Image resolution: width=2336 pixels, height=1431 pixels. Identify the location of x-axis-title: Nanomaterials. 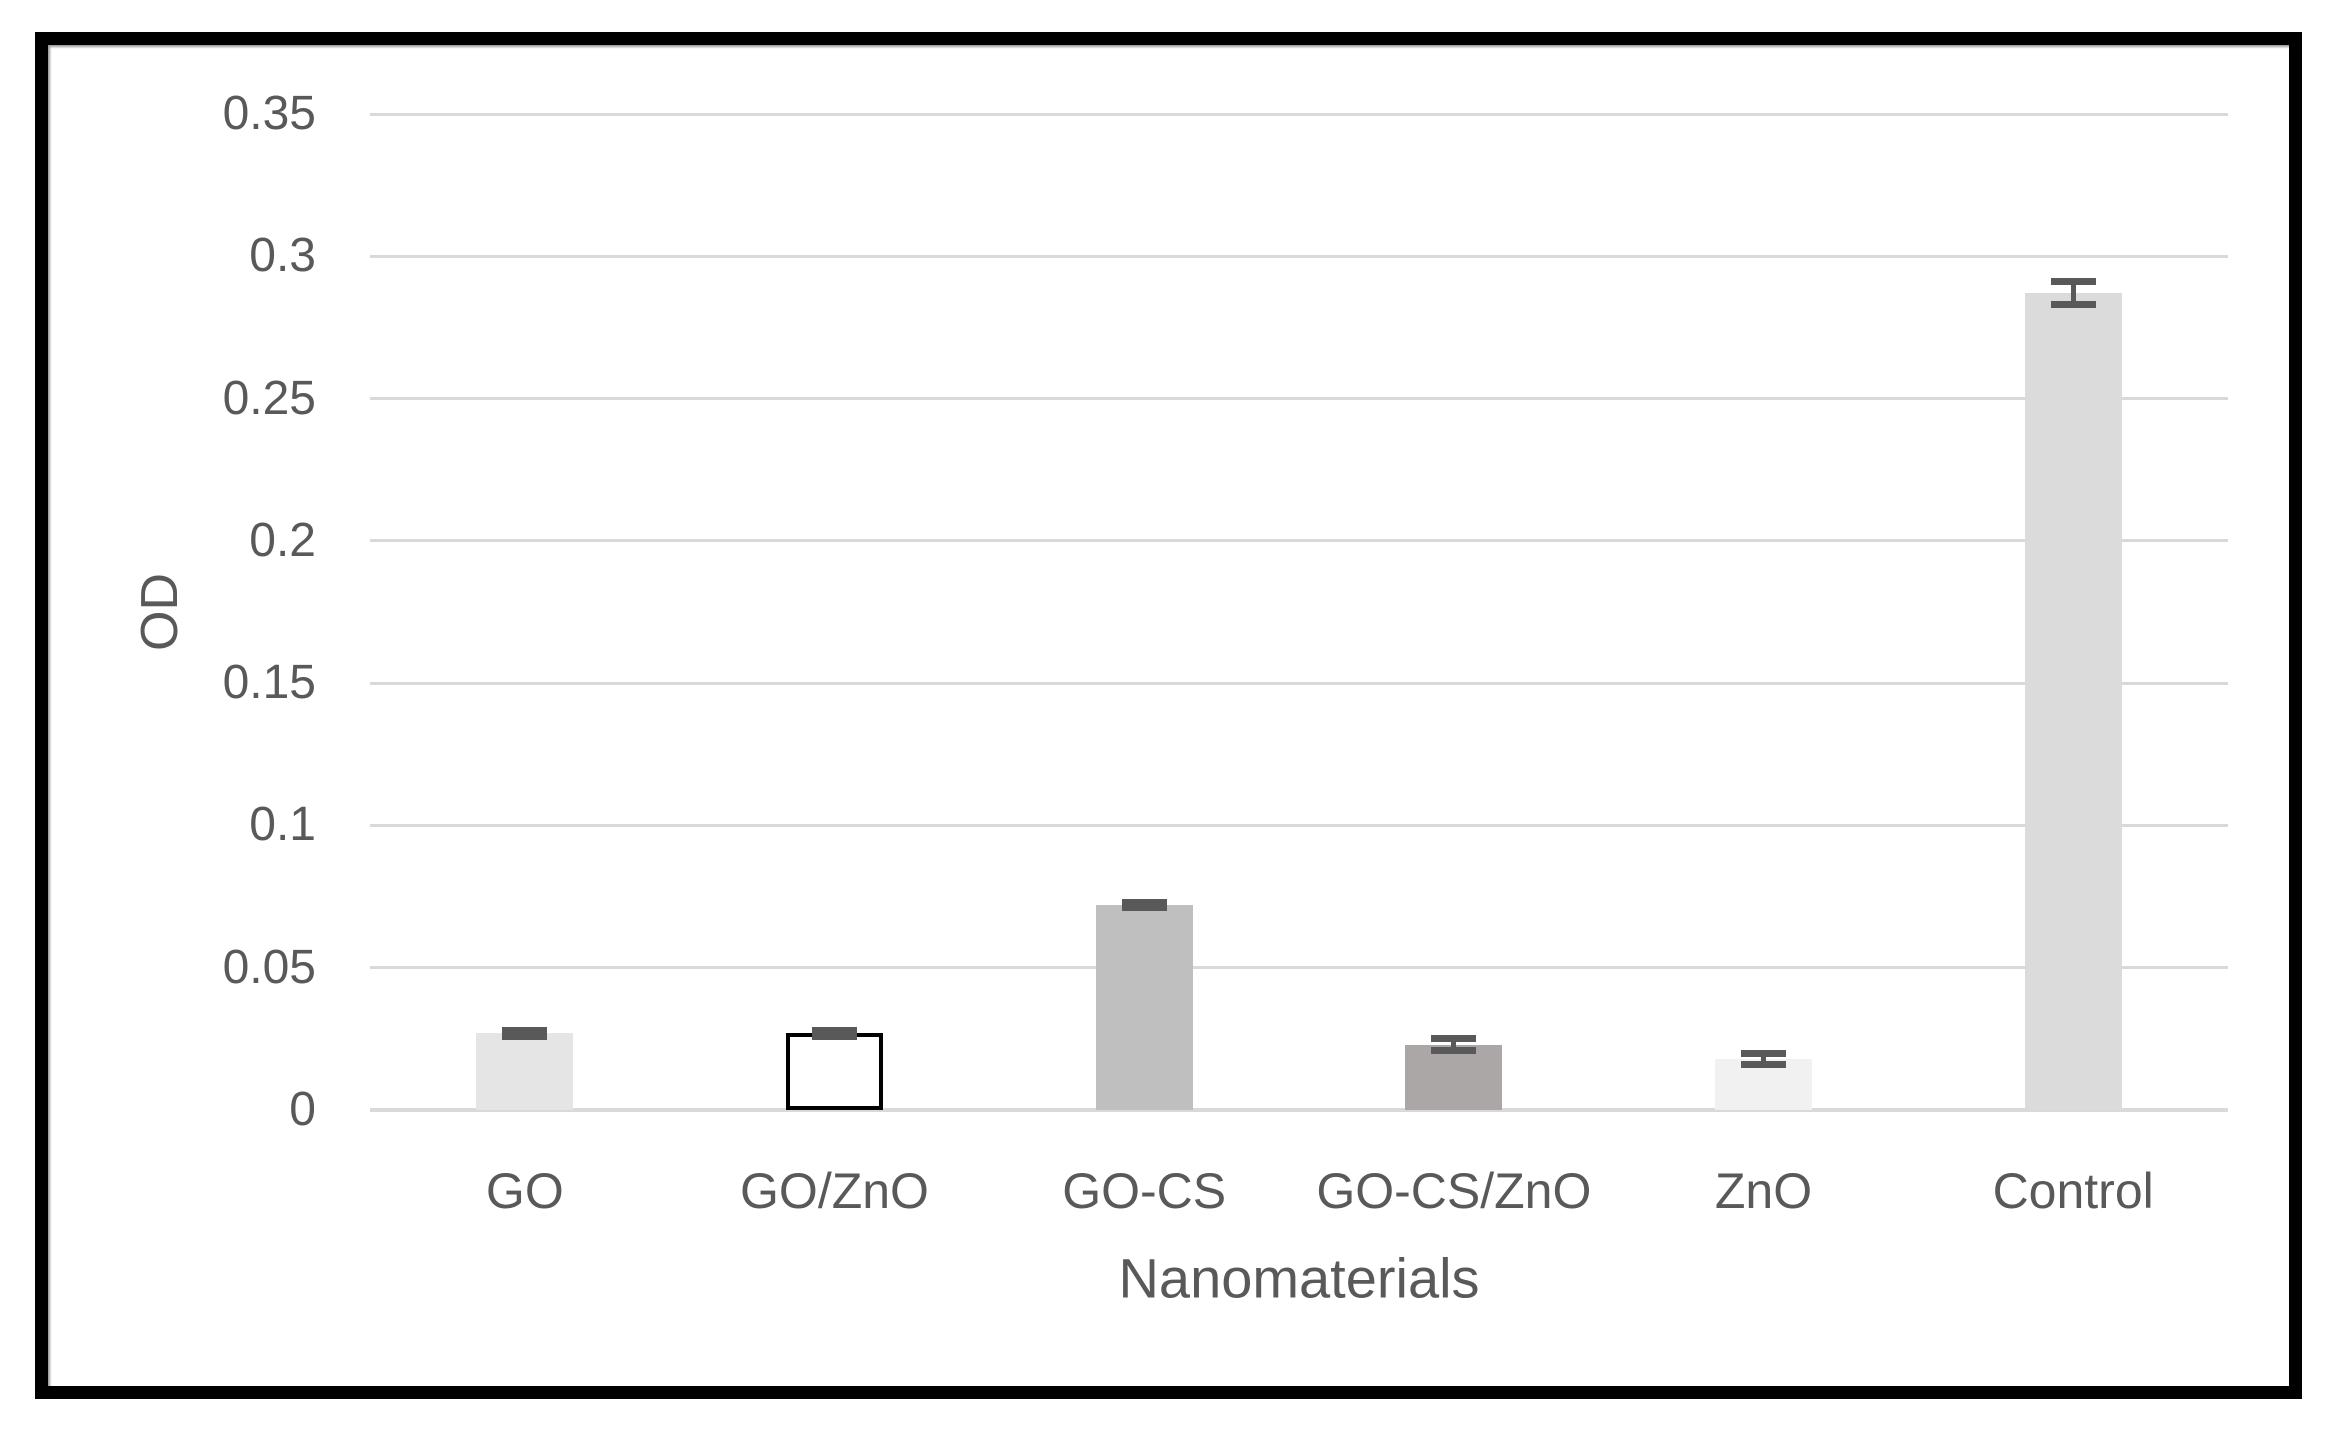
(1299, 1278).